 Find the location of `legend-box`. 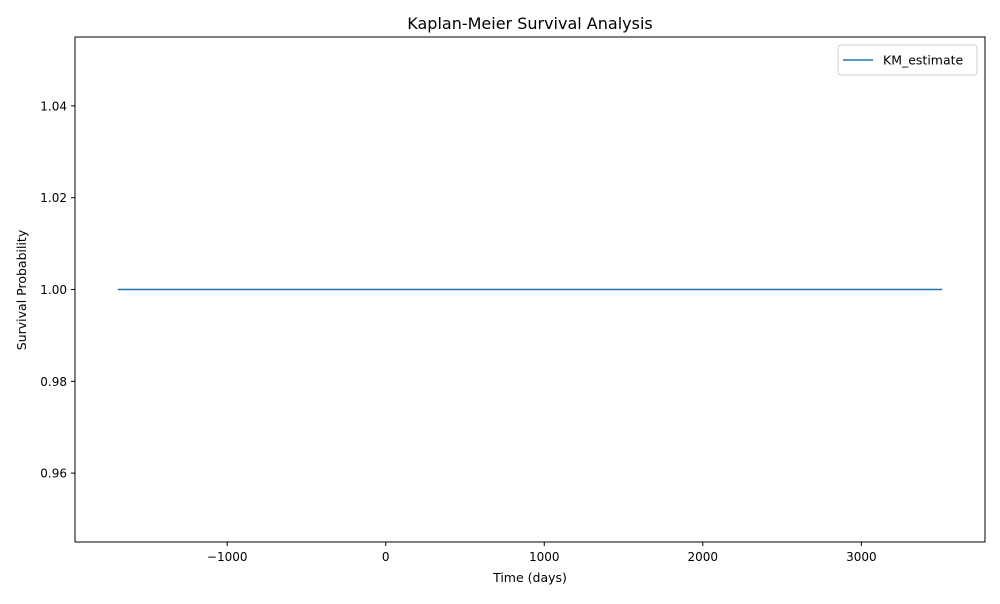

legend-box is located at coordinates (907, 60).